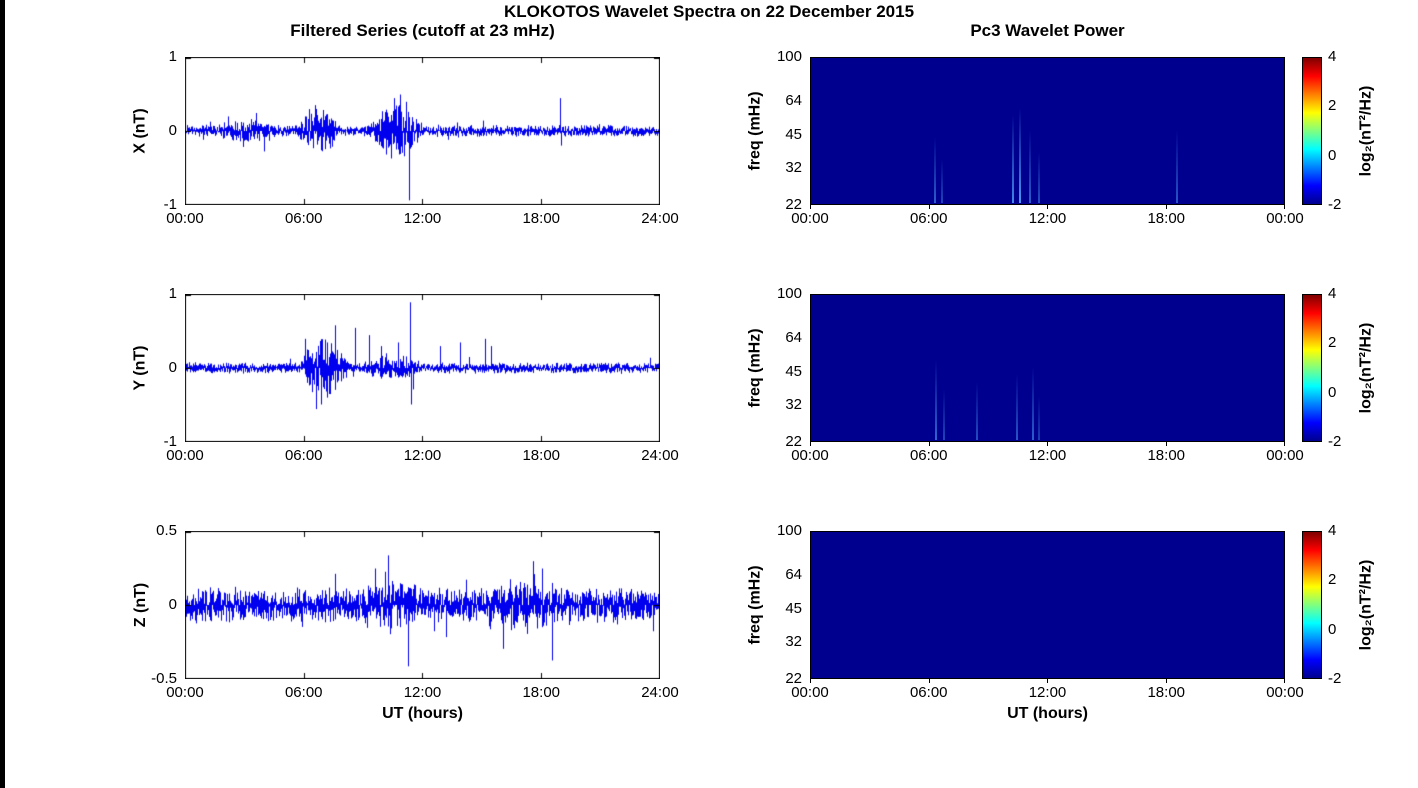  What do you see at coordinates (1338, 367) in the screenshot?
I see `colorbar-y: log₂(nT²/Hz) 4 2 0 -2` at bounding box center [1338, 367].